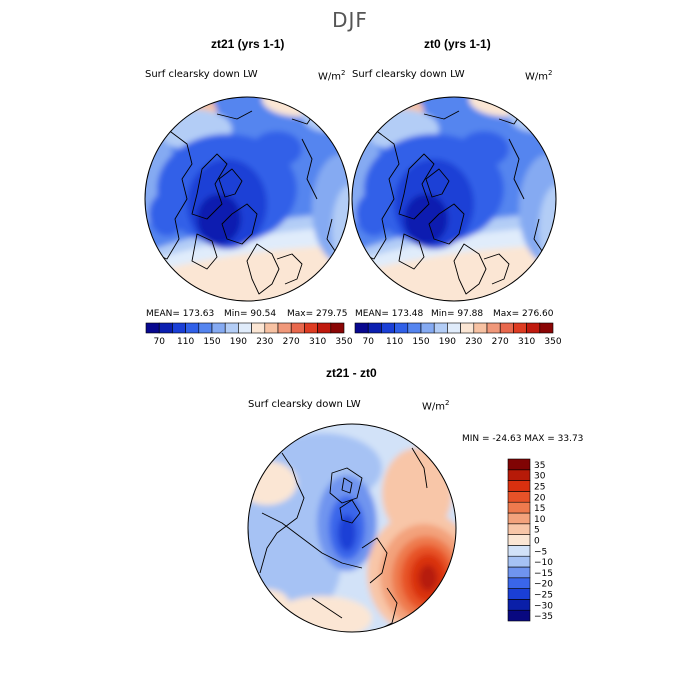  What do you see at coordinates (201, 74) in the screenshot?
I see `panel-1-field-label: Surf clearsky down LW` at bounding box center [201, 74].